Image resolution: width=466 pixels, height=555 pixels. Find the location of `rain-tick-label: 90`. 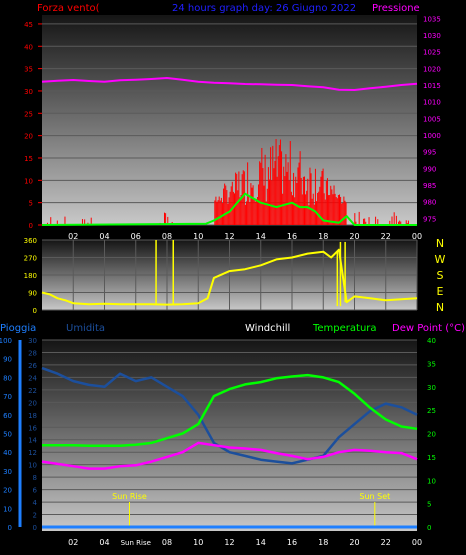

rain-tick-label: 90 is located at coordinates (7, 360).